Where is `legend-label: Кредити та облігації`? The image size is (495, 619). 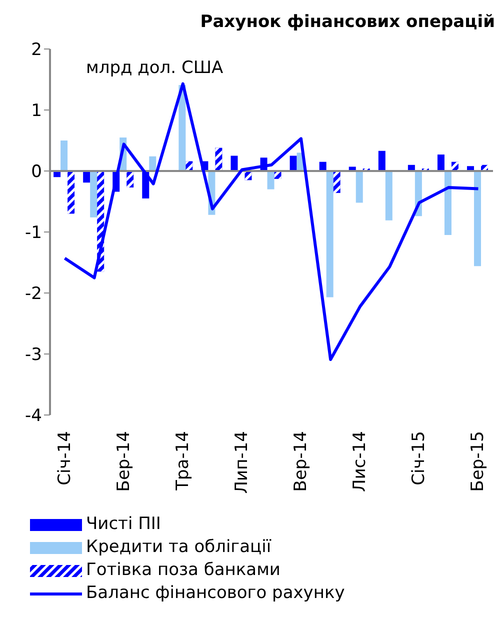
legend-label: Кредити та облігації is located at coordinates (179, 547).